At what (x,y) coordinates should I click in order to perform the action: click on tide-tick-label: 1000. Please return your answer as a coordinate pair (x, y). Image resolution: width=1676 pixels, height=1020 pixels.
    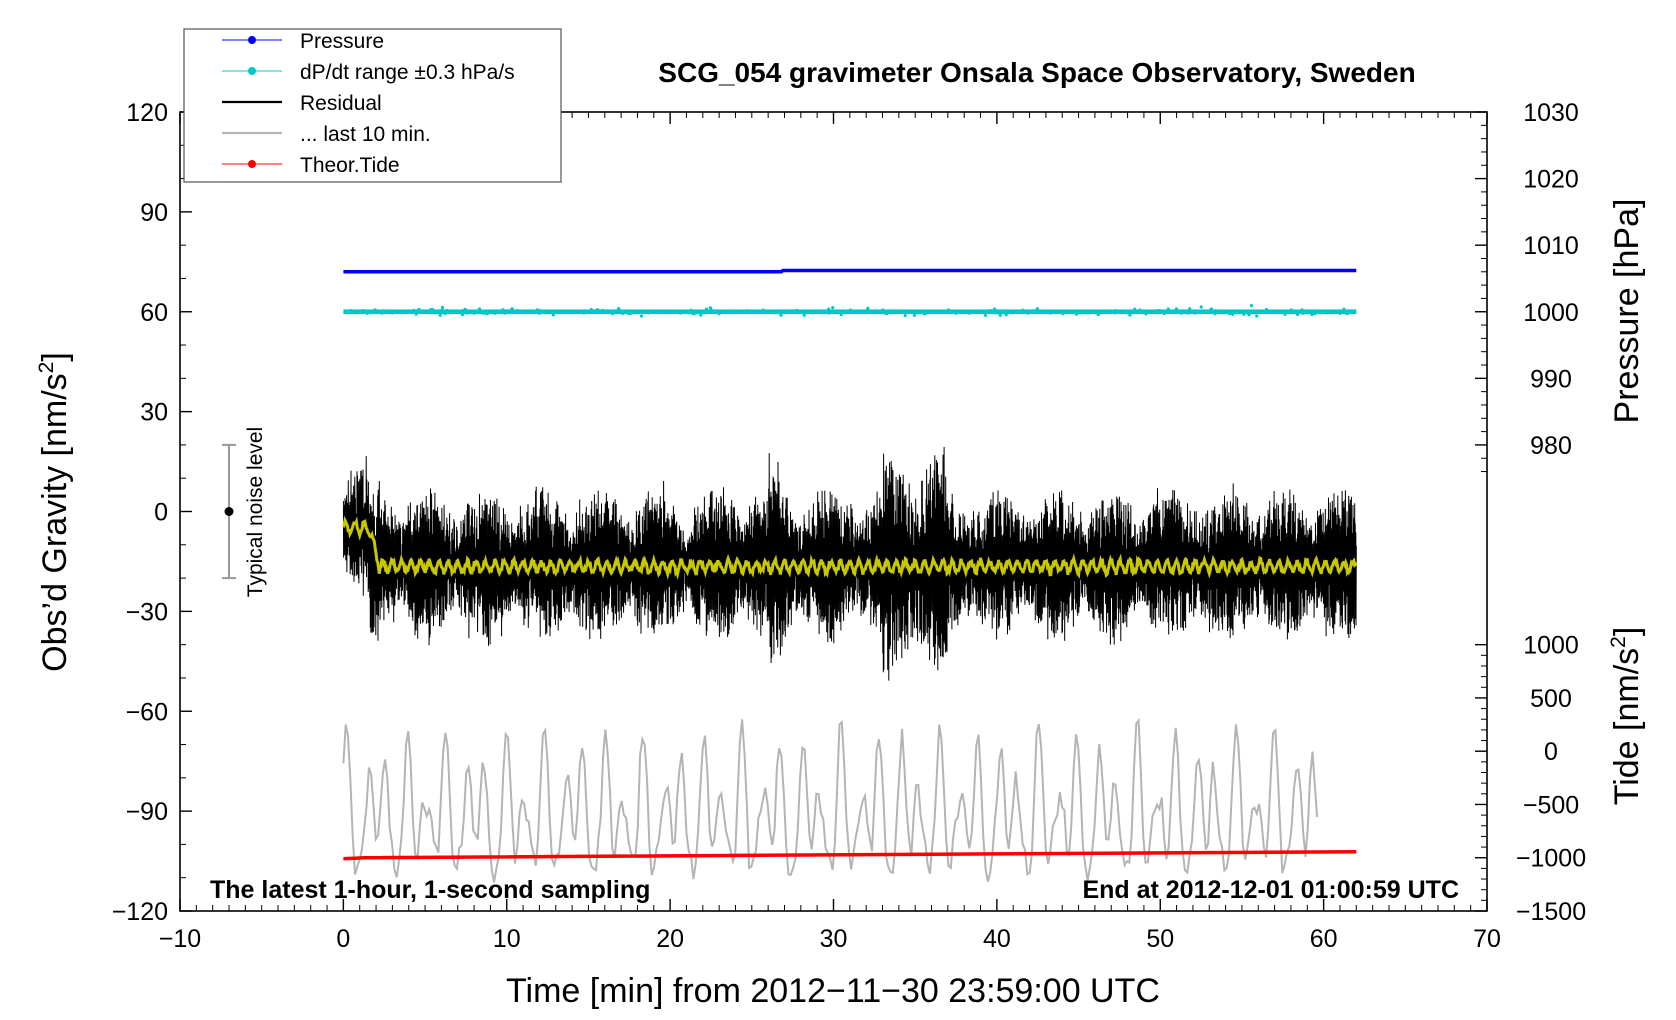
    Looking at the image, I should click on (1551, 646).